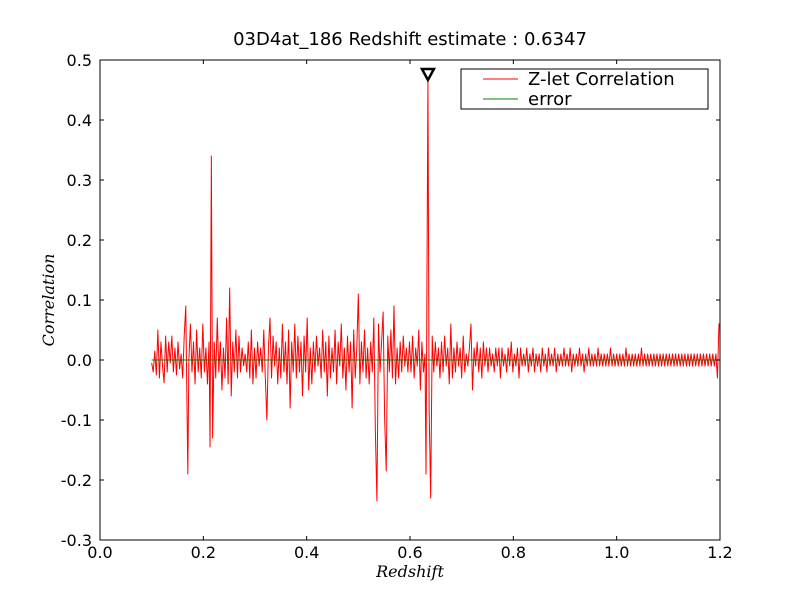 The width and height of the screenshot is (800, 600). I want to click on y-tick-label: 0.4, so click(79, 120).